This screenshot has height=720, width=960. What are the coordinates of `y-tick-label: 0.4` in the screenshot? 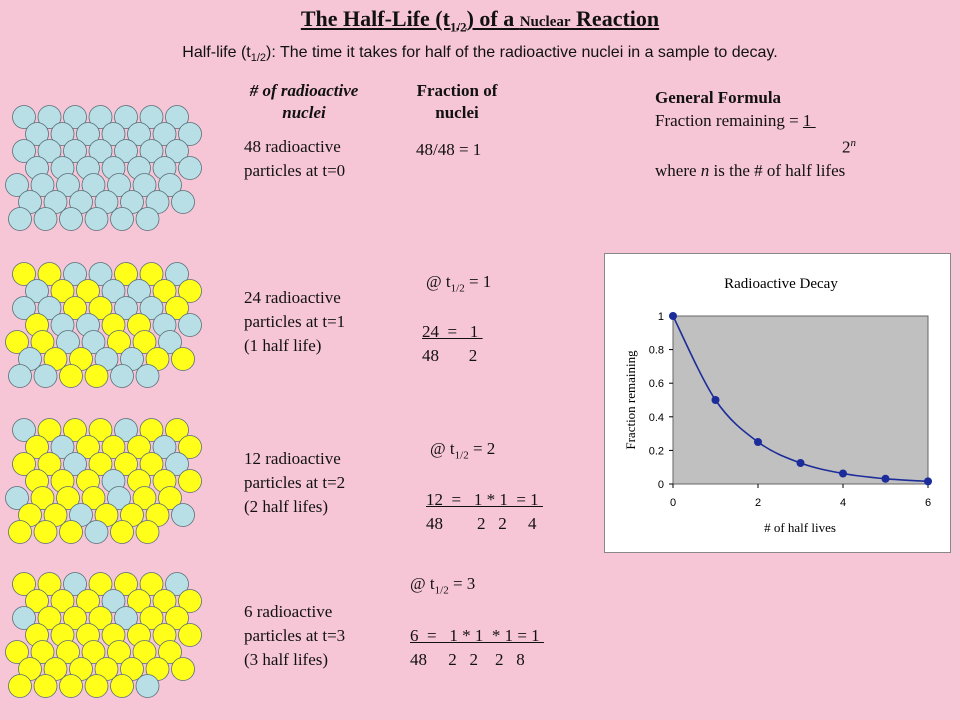 It's located at (656, 418).